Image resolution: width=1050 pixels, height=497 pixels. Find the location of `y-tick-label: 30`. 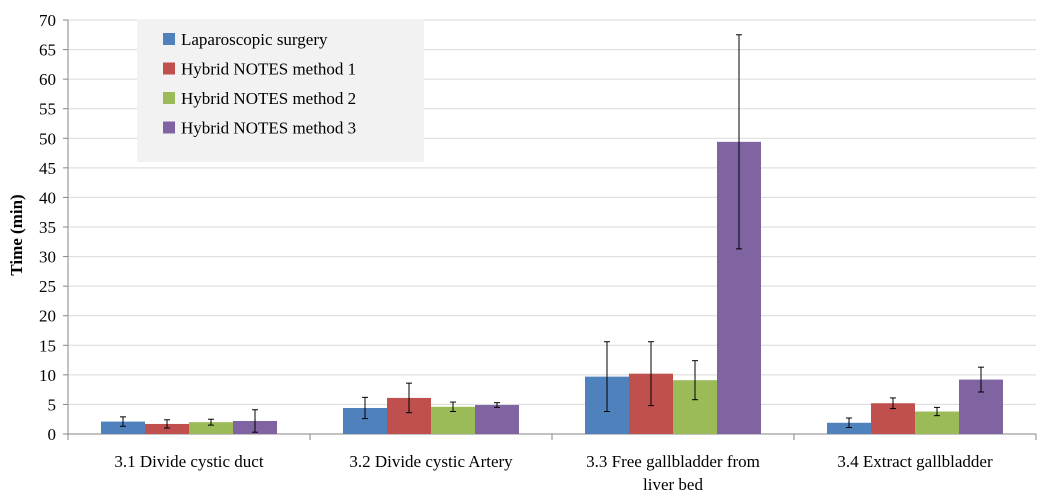

y-tick-label: 30 is located at coordinates (47, 257).